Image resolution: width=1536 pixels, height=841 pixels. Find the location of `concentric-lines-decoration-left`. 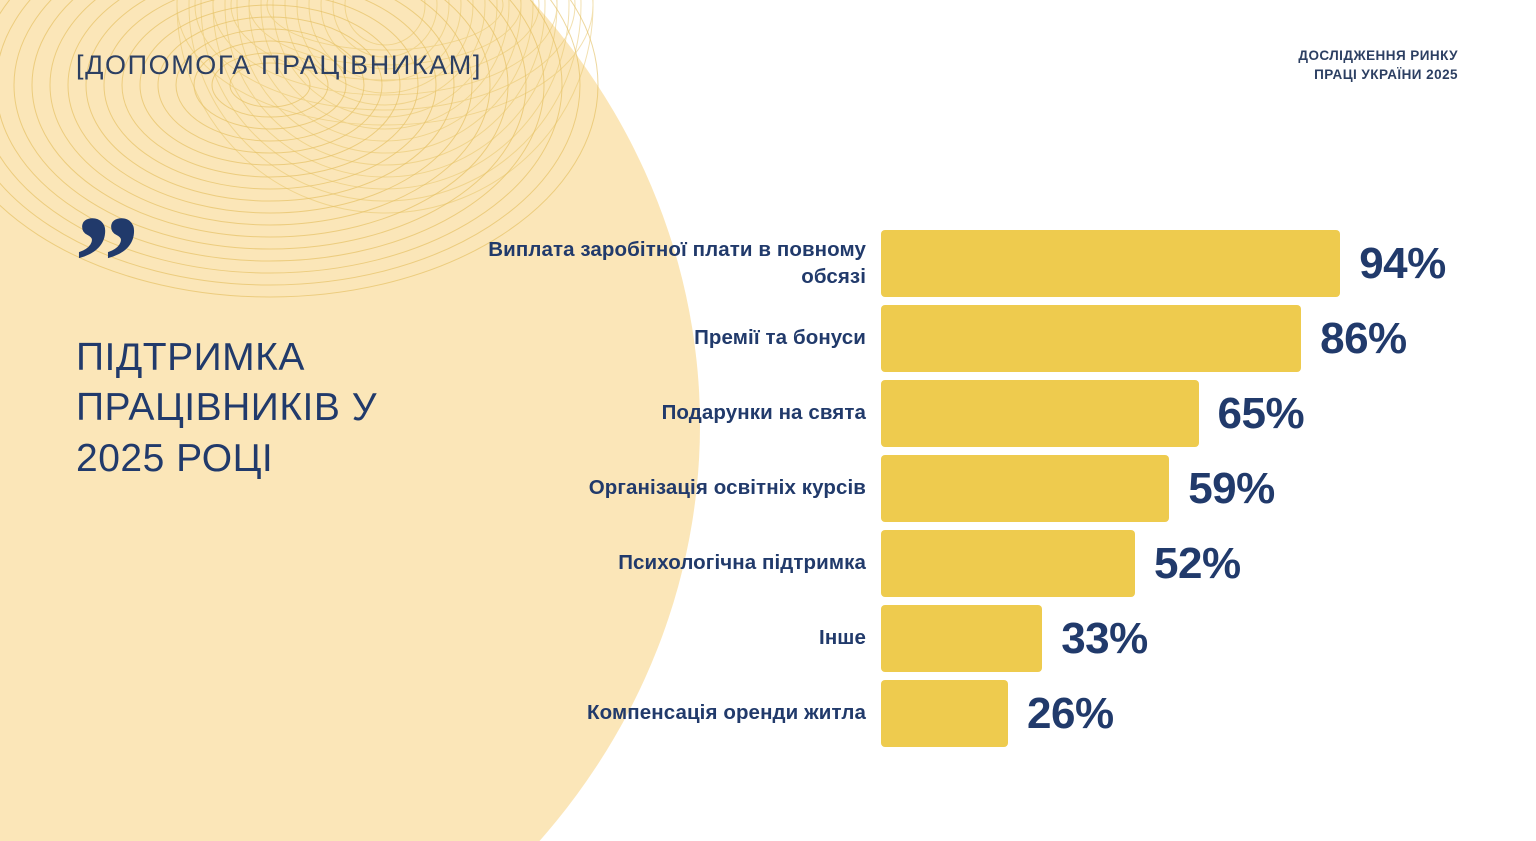

concentric-lines-decoration-left is located at coordinates (299, 149).